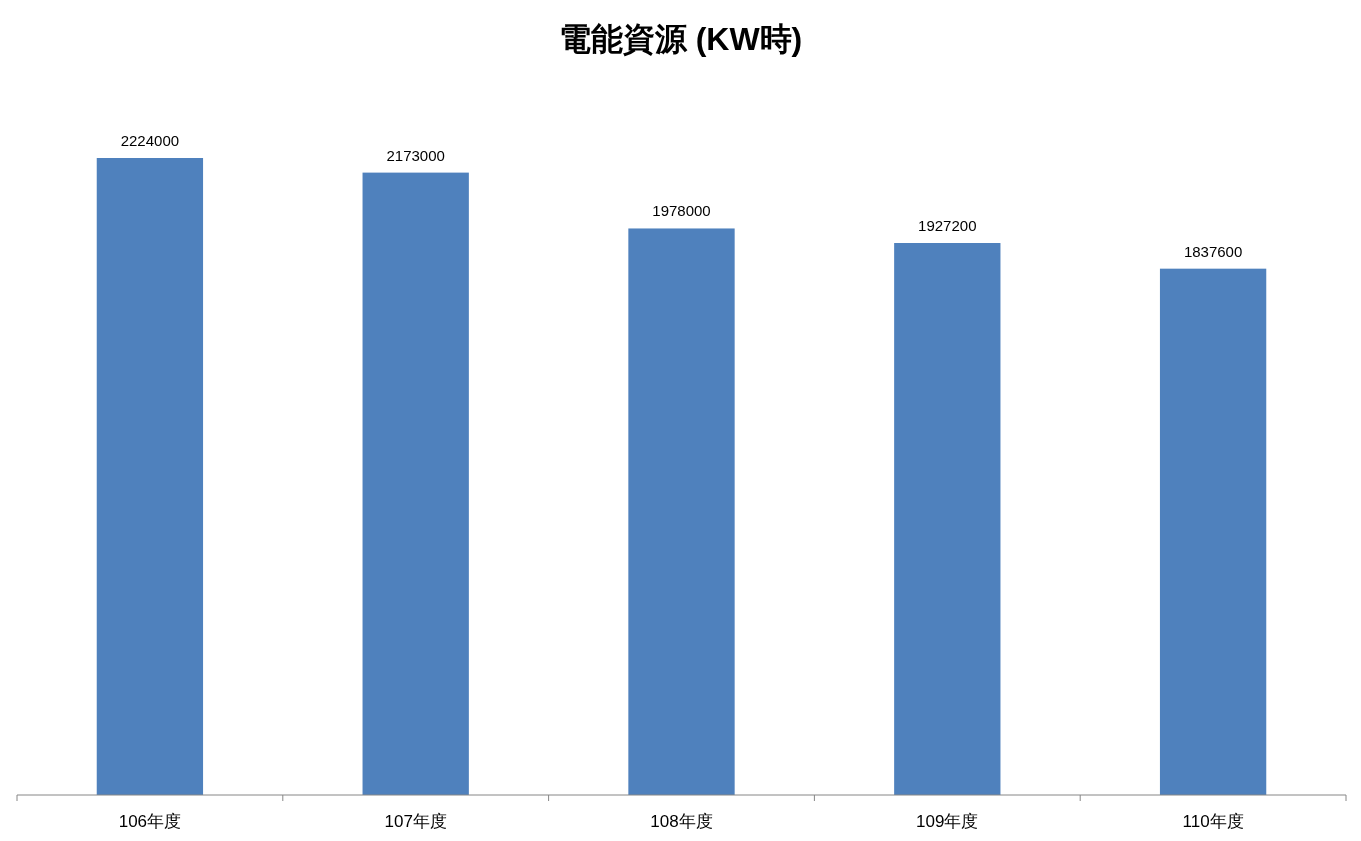 The height and width of the screenshot is (841, 1361). What do you see at coordinates (681, 211) in the screenshot?
I see `data-label: 1978000` at bounding box center [681, 211].